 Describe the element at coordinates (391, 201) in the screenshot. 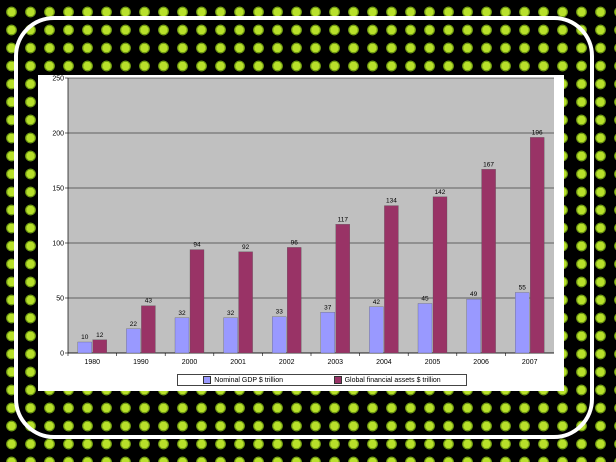

I see `data-label-assets: 134` at that location.